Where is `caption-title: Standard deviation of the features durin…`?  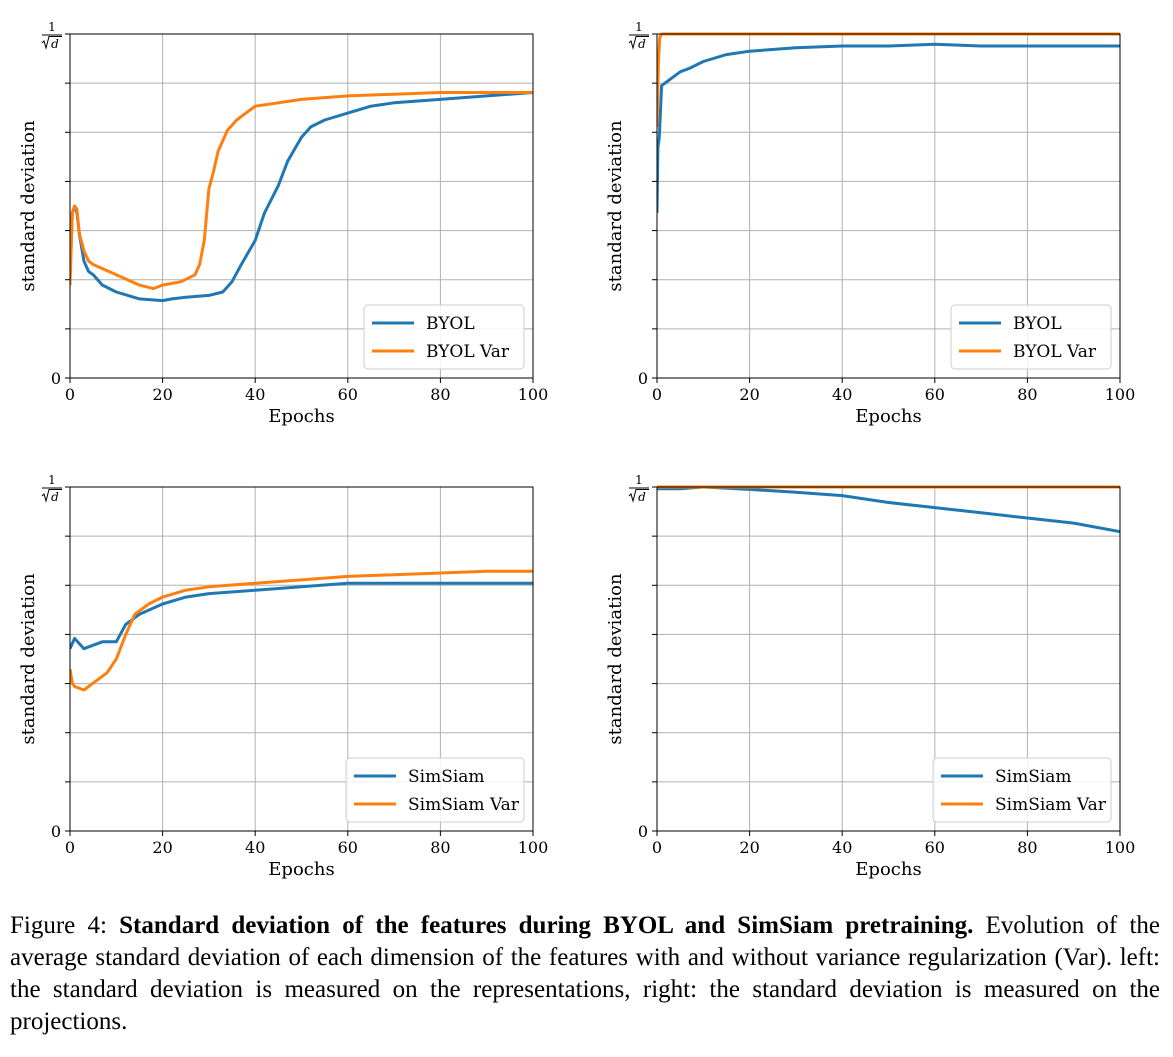 caption-title: Standard deviation of the features durin… is located at coordinates (546, 925).